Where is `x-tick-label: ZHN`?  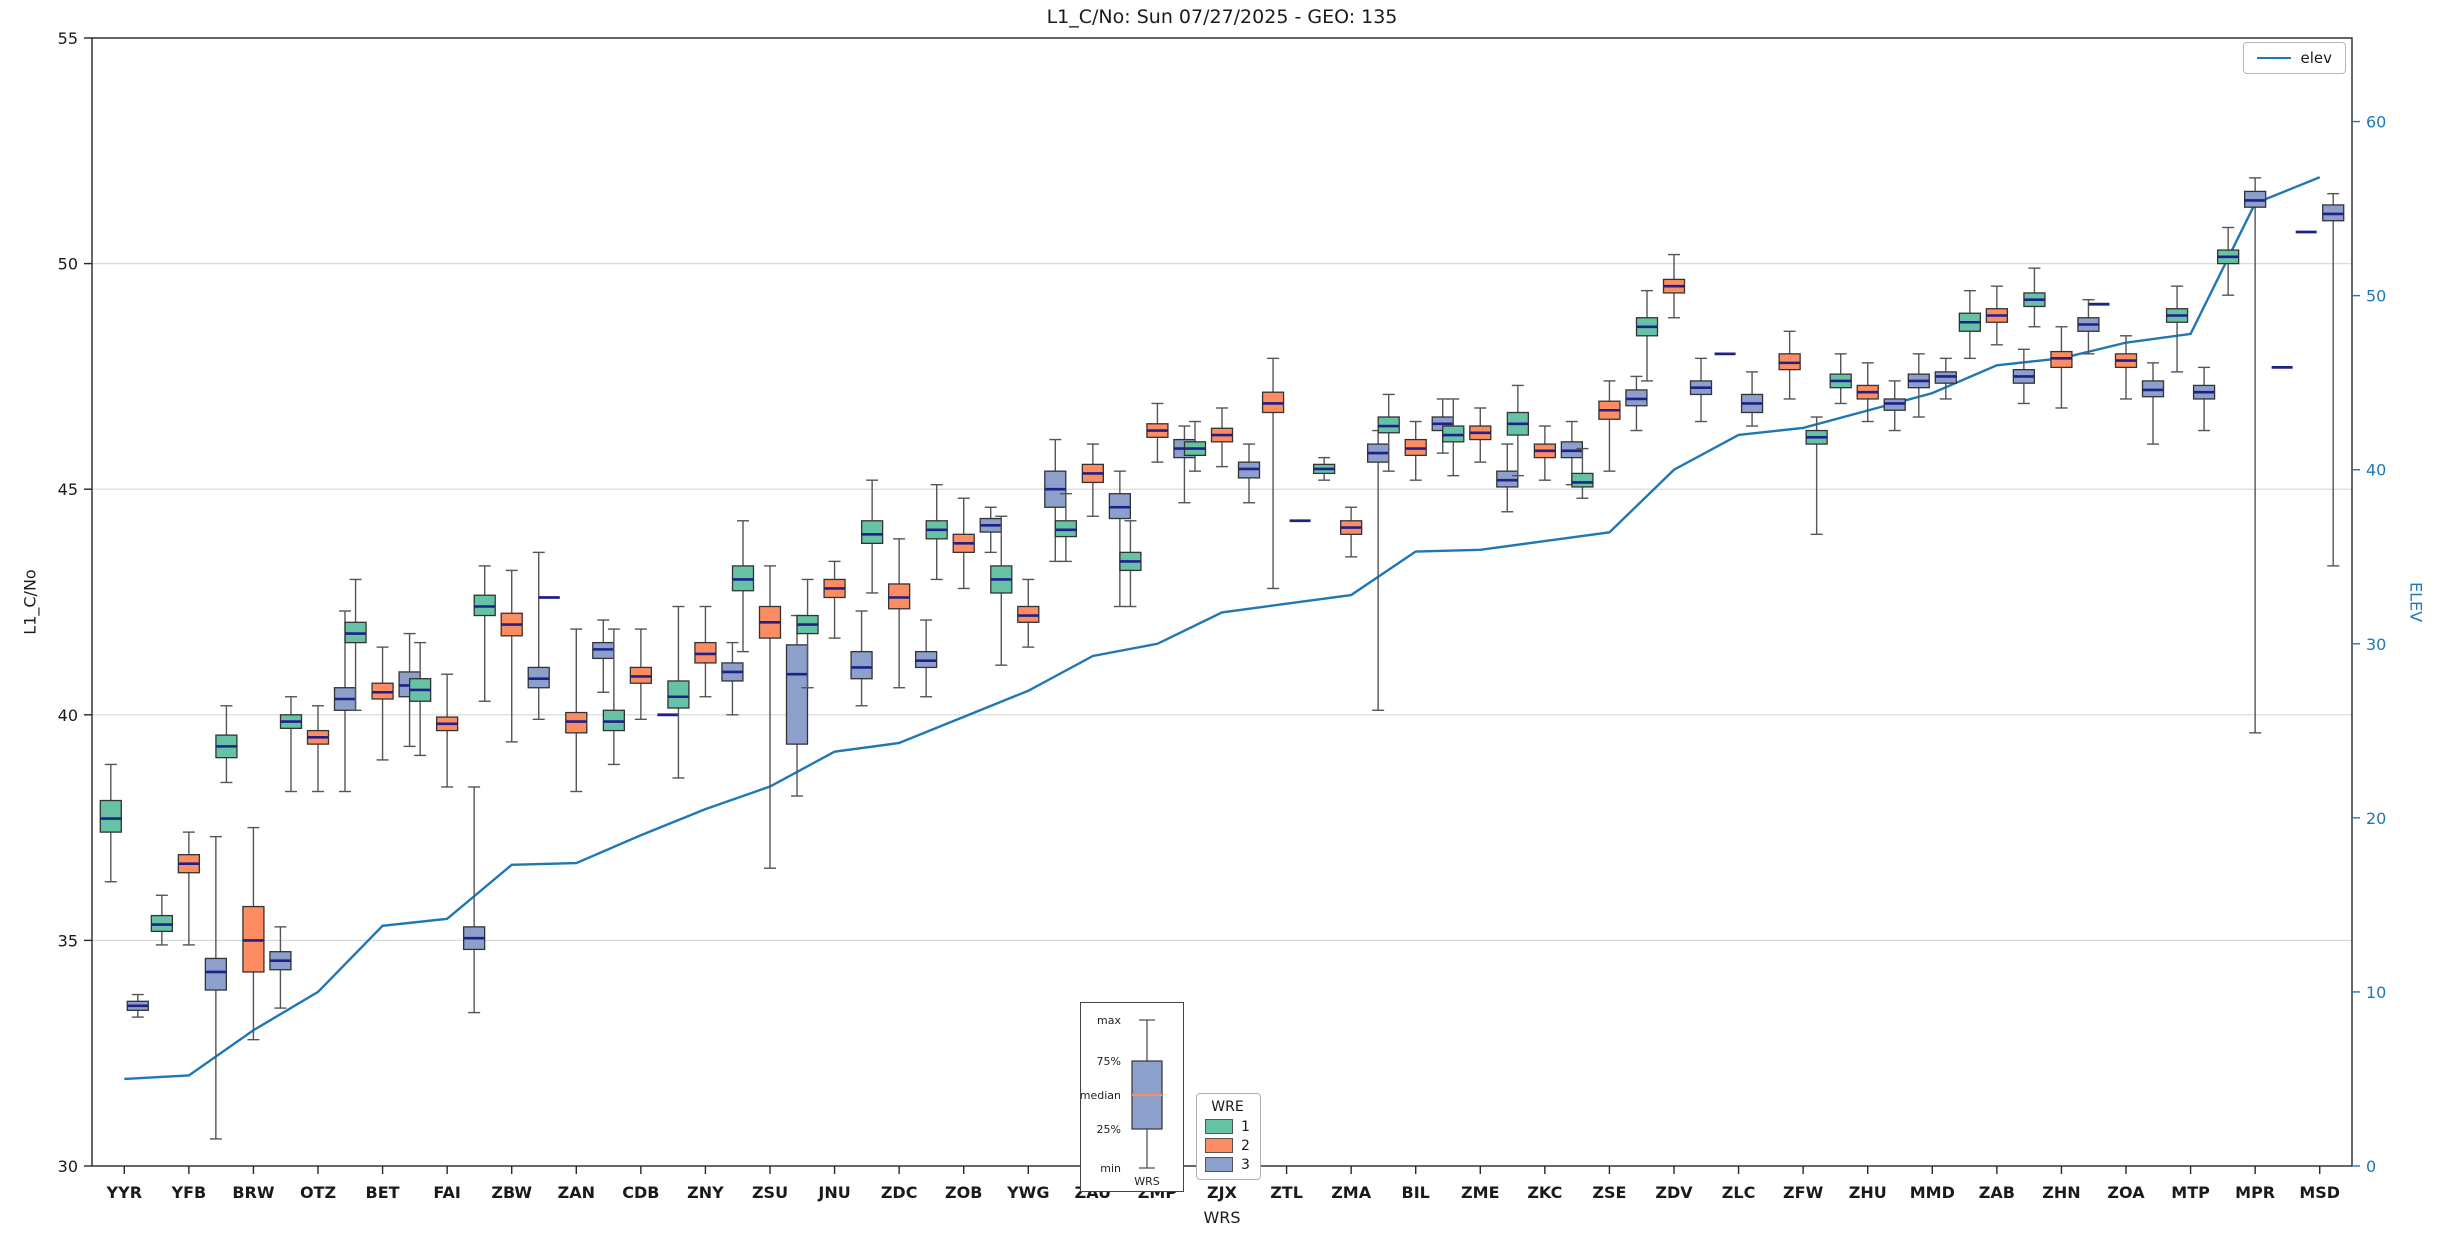 x-tick-label: ZHN is located at coordinates (2061, 1192).